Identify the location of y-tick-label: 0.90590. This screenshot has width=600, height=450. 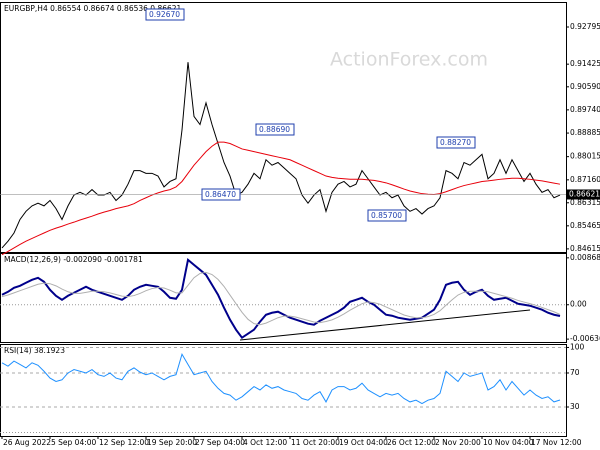
(585, 86).